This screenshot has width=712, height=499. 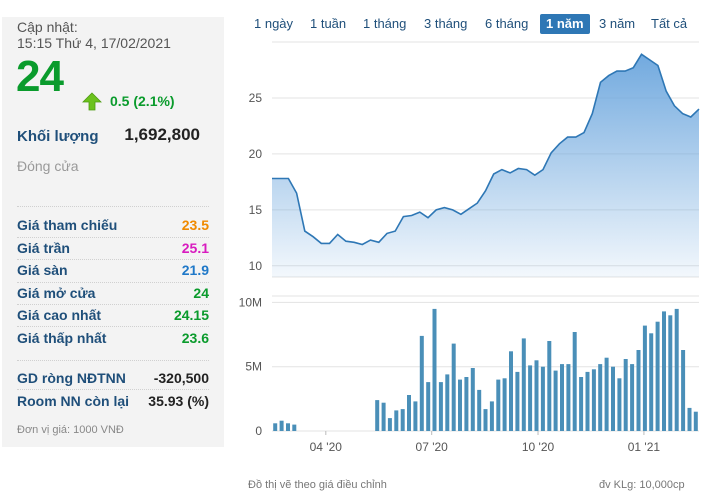 I want to click on up-arrow-icon, so click(x=92, y=101).